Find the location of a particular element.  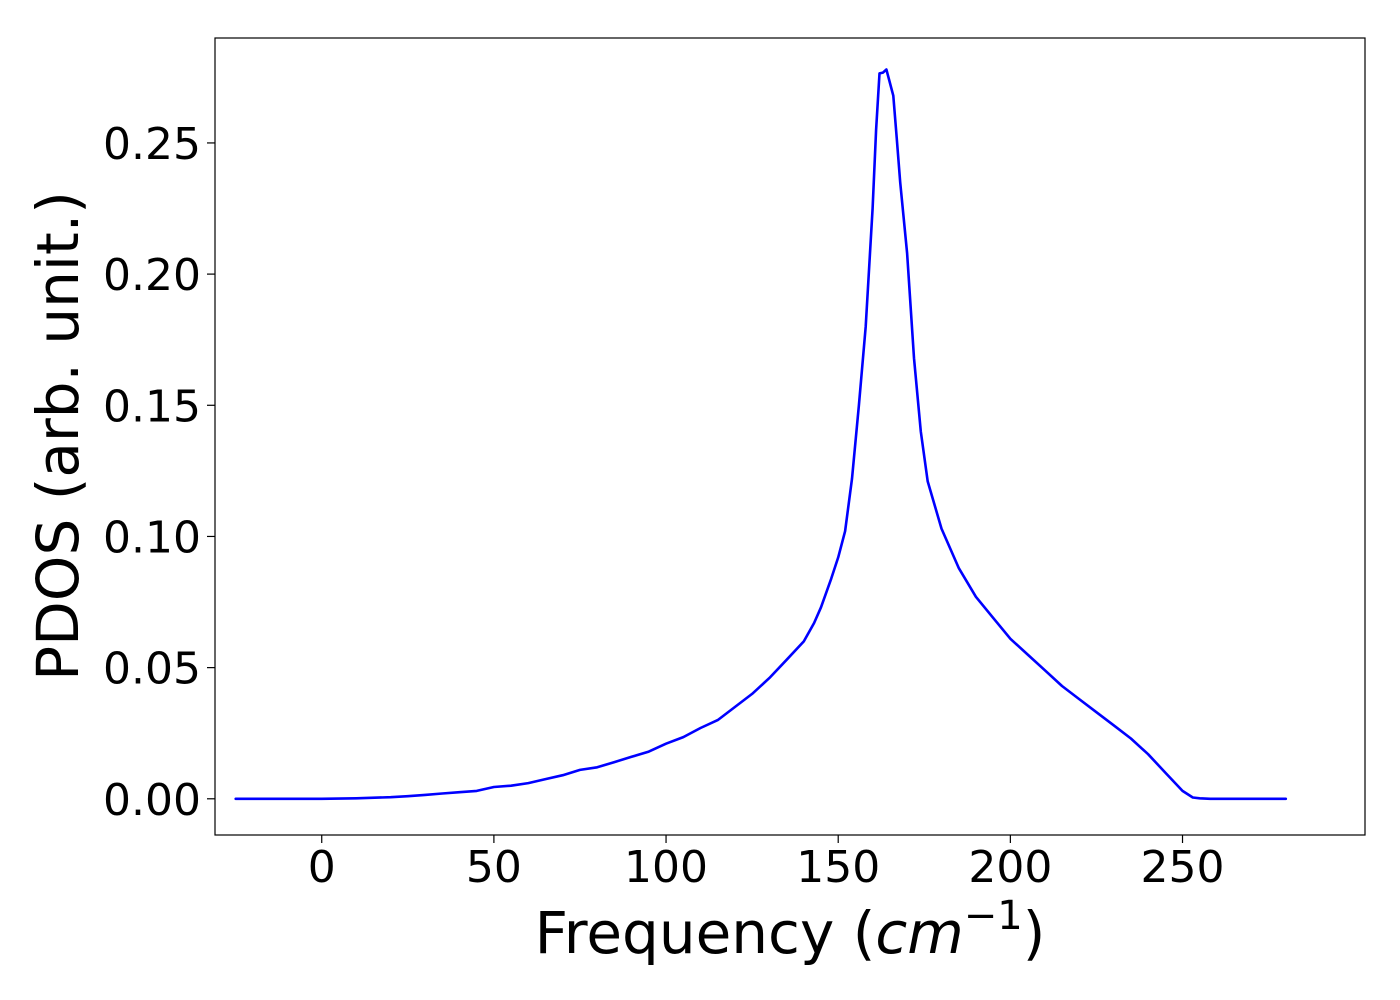

y-tick-label: 0.10 is located at coordinates (152, 537).